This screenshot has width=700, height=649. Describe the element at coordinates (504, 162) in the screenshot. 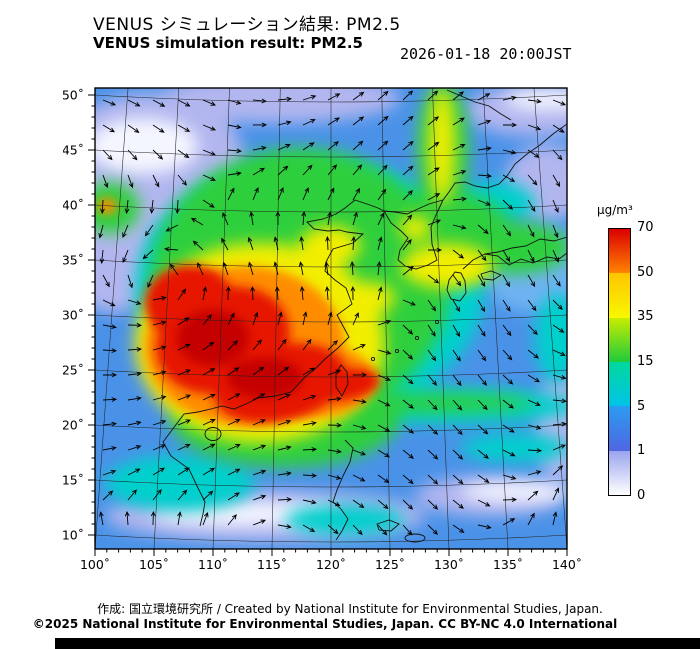

I see `coastline-primorye` at that location.